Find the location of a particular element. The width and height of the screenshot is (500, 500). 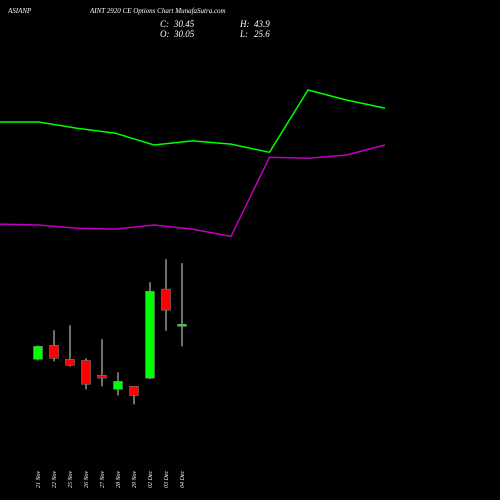

ohlc-value: 30.45 is located at coordinates (184, 24).